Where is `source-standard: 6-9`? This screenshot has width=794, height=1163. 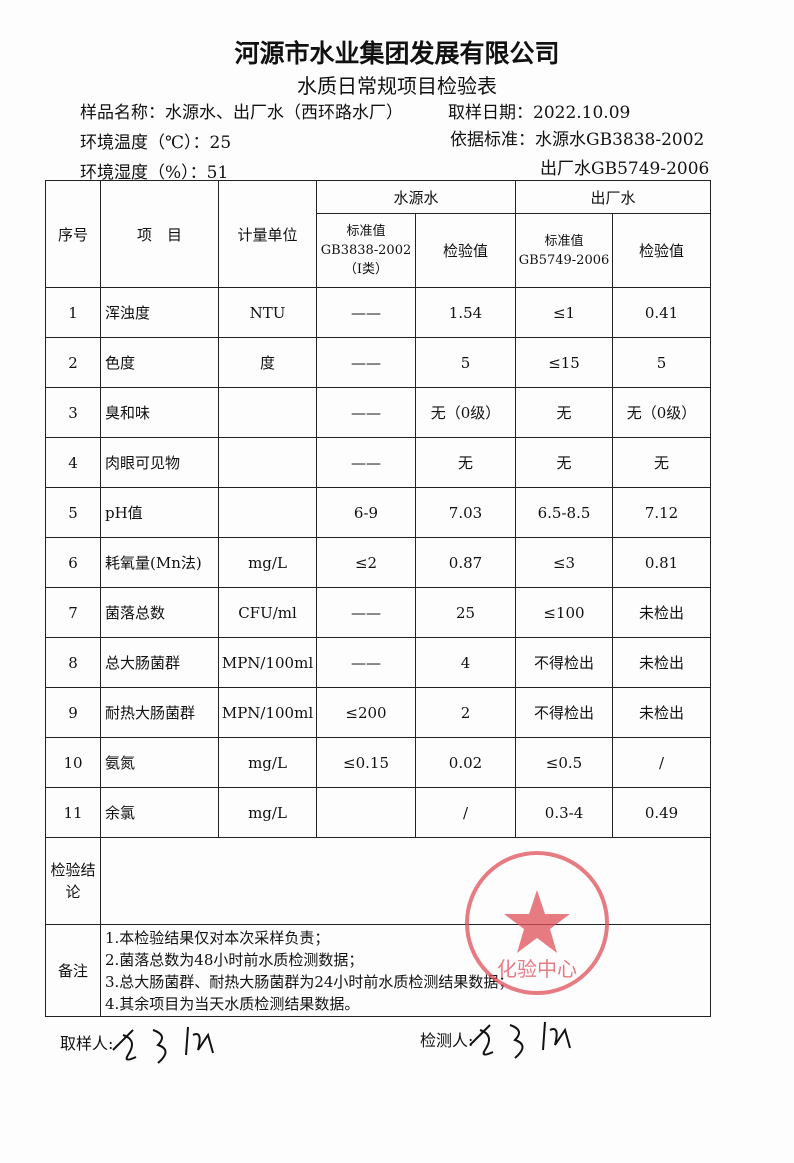
source-standard: 6-9 is located at coordinates (366, 512).